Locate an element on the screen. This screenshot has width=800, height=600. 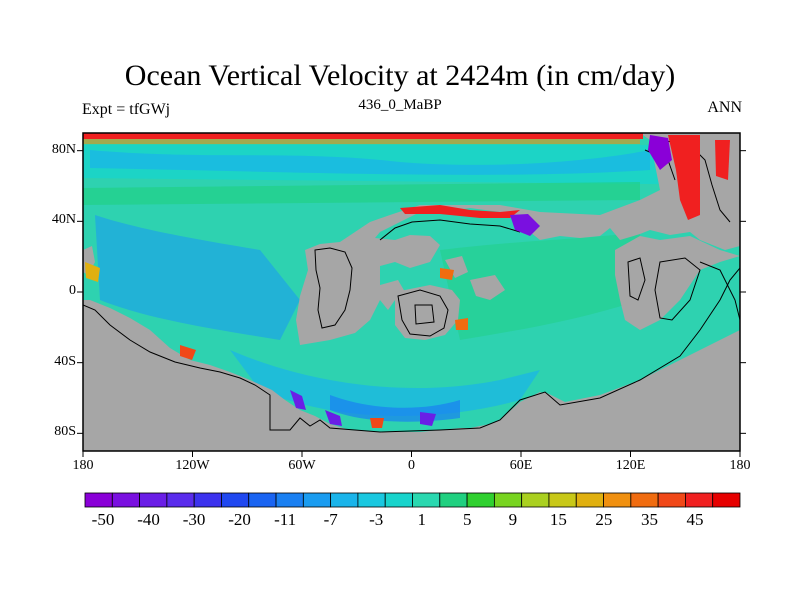
ocean-green-tethys is located at coordinates (540, 286).